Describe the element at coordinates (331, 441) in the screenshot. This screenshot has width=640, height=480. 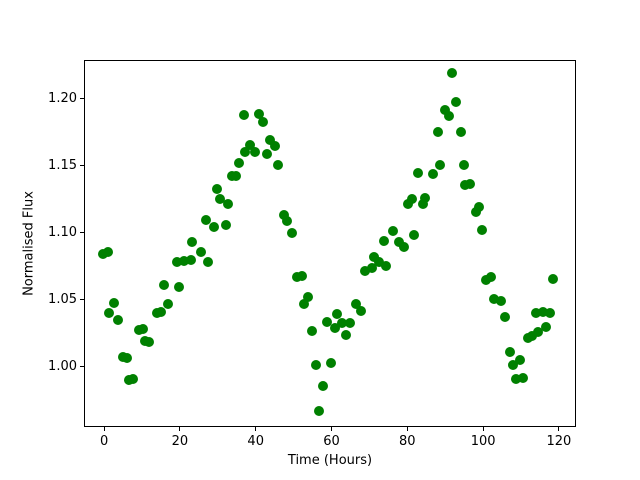
I see `x-tick-label: 60` at that location.